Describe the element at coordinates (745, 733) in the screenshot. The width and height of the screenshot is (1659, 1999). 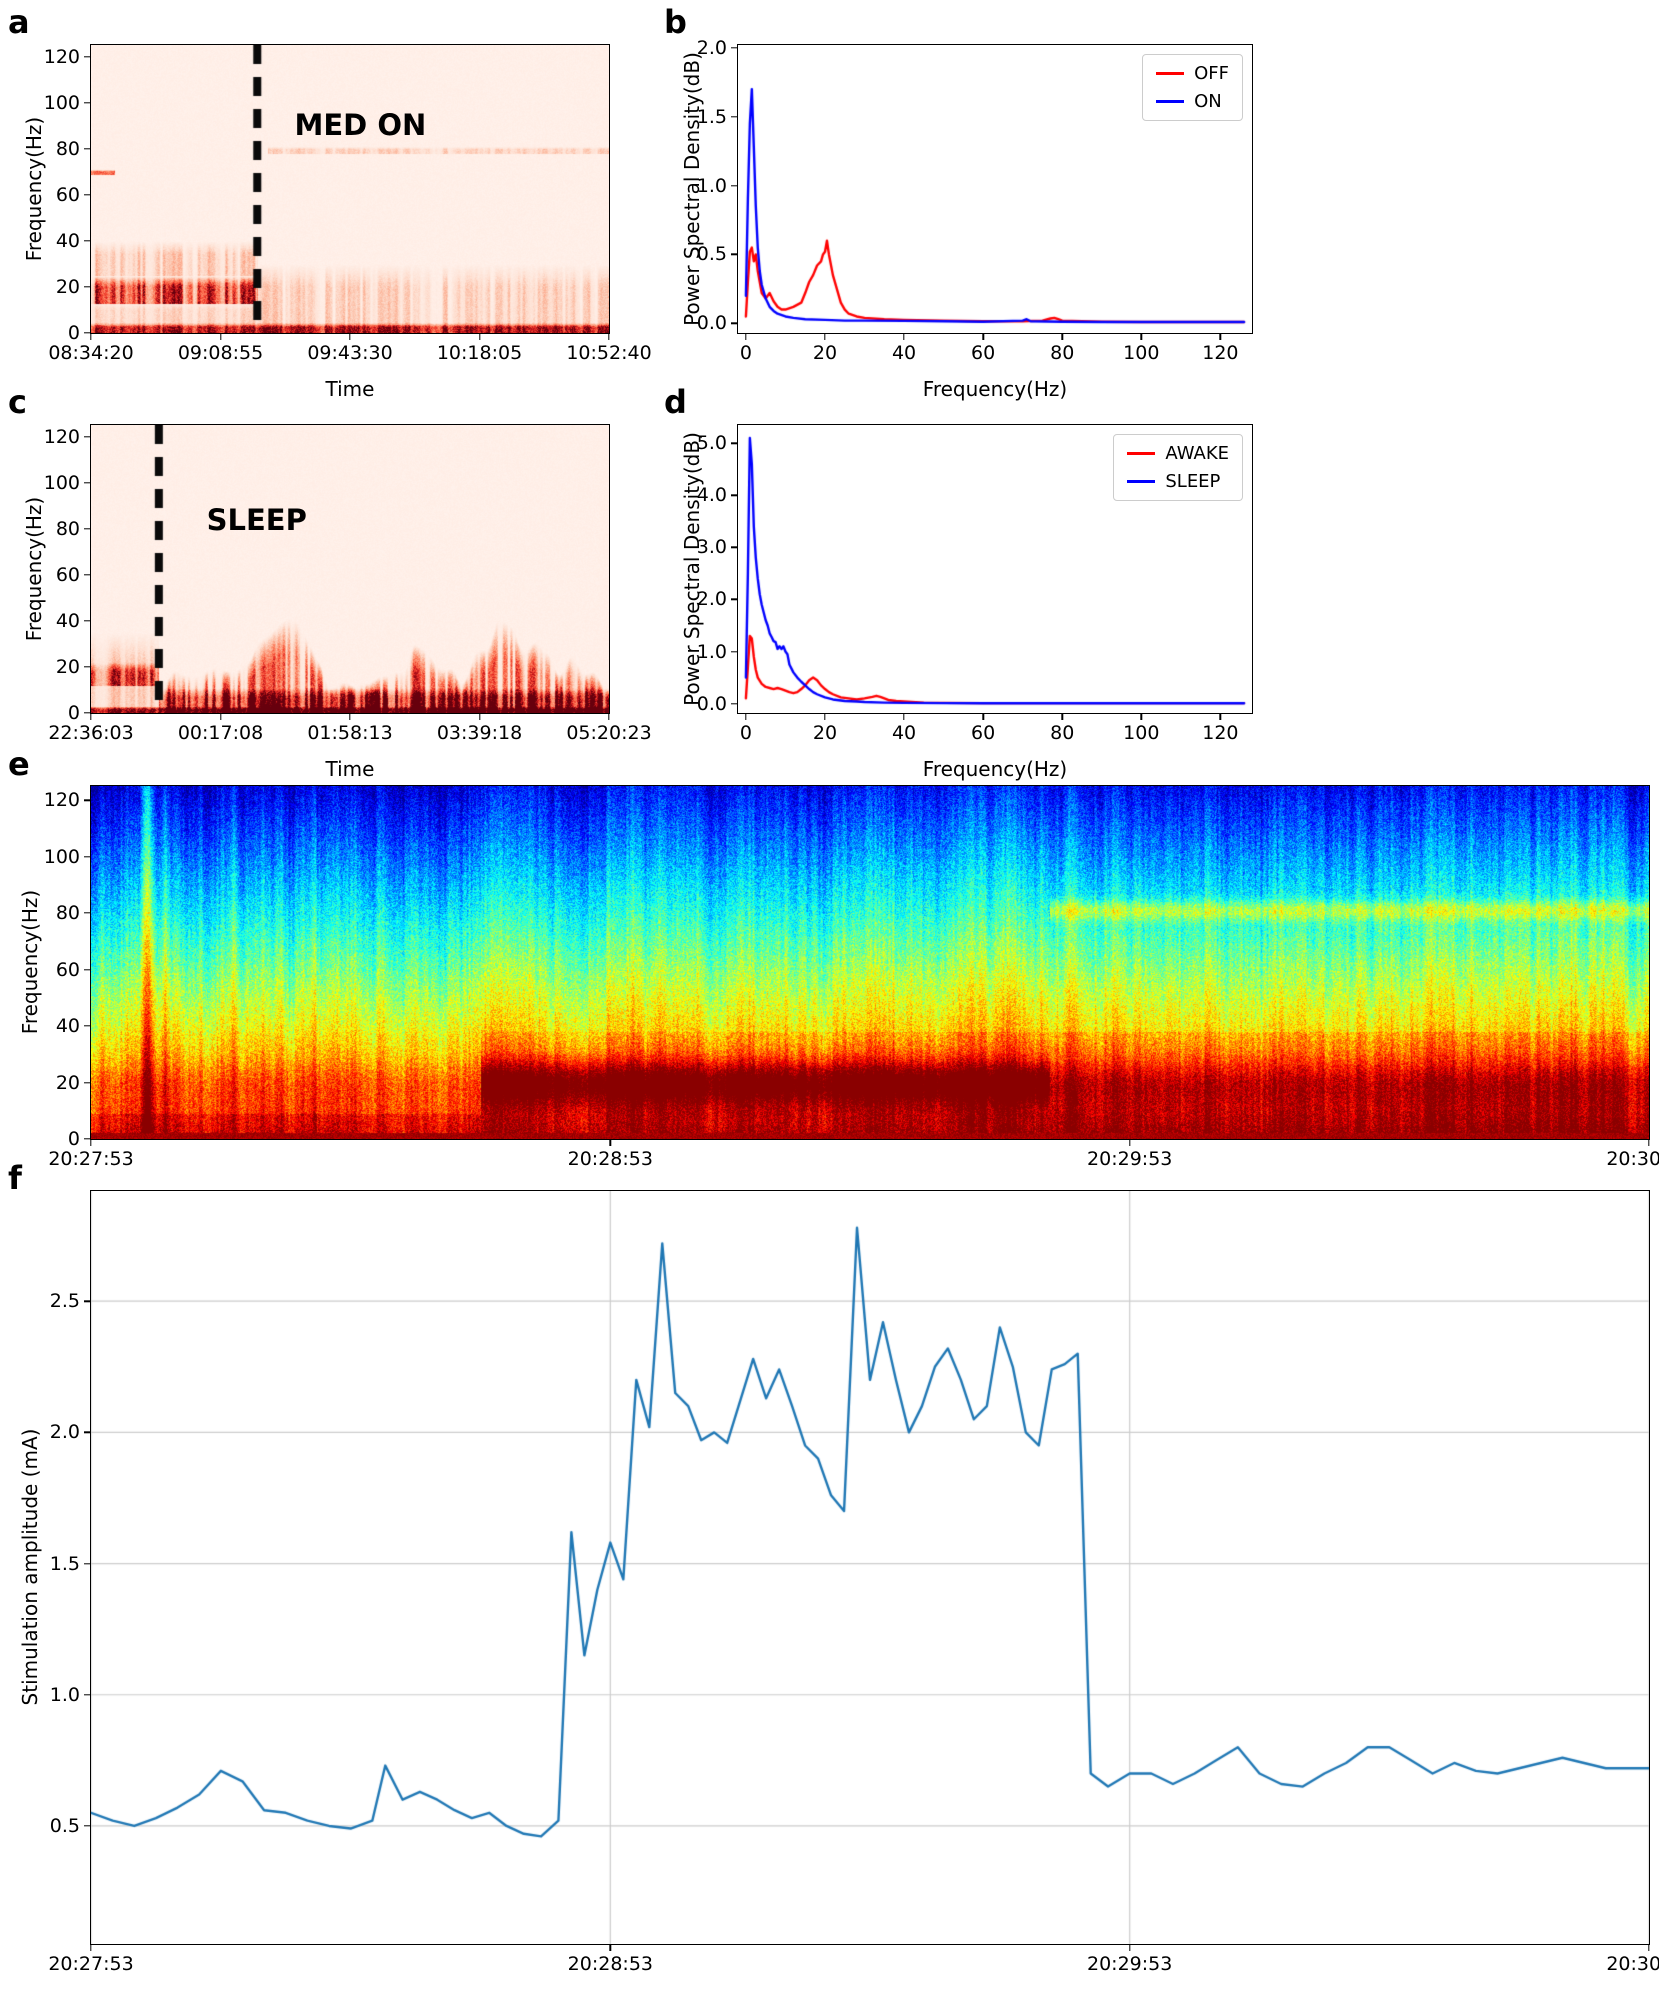
I see `x-tick-label: 0` at that location.